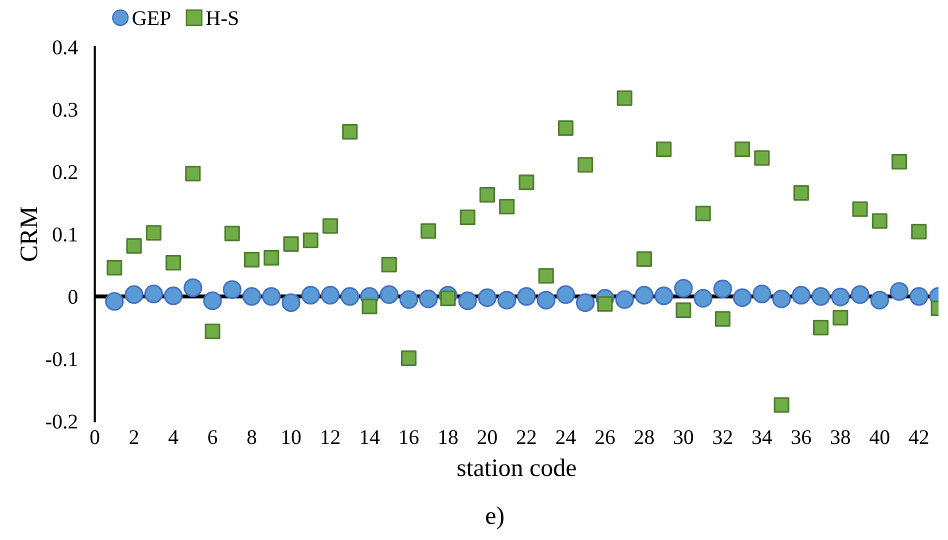  What do you see at coordinates (448, 437) in the screenshot?
I see `x-tick-label: 18` at bounding box center [448, 437].